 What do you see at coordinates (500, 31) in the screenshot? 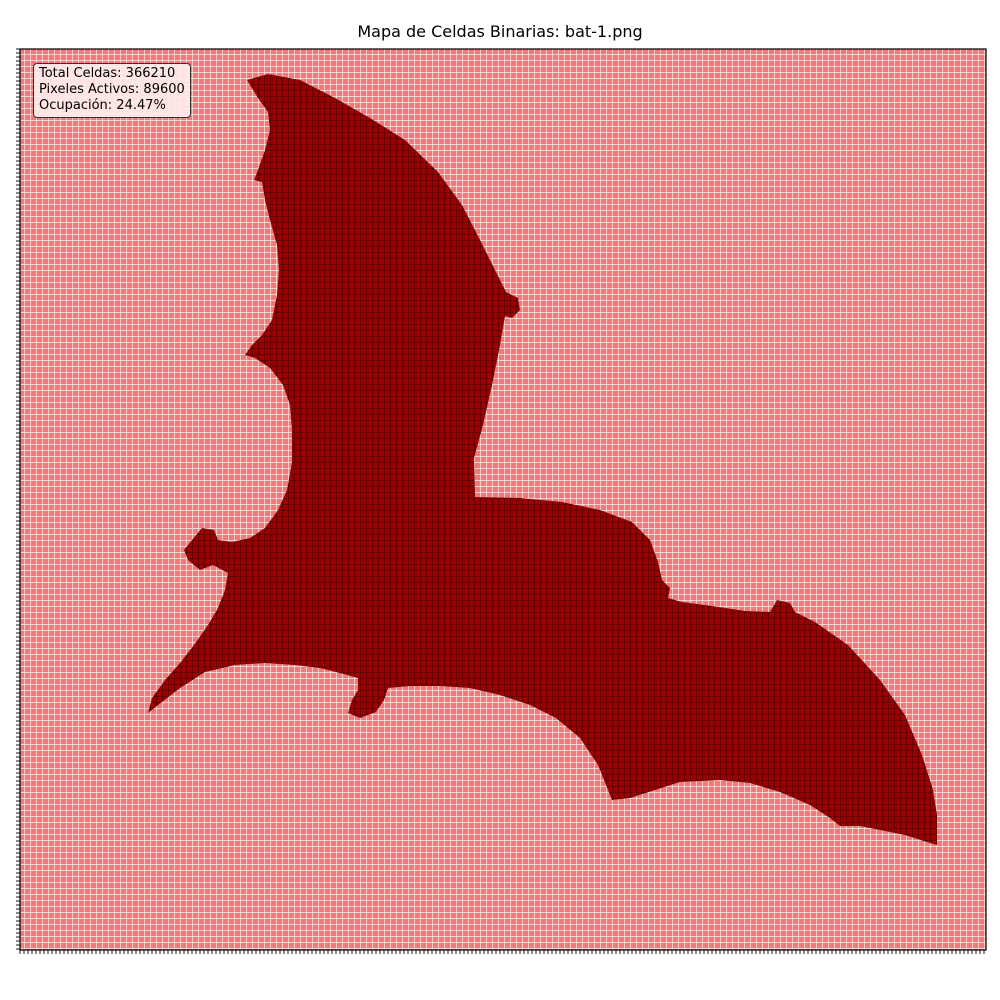
I see `chart-title: Mapa de Celdas Binarias: bat-1.png` at bounding box center [500, 31].